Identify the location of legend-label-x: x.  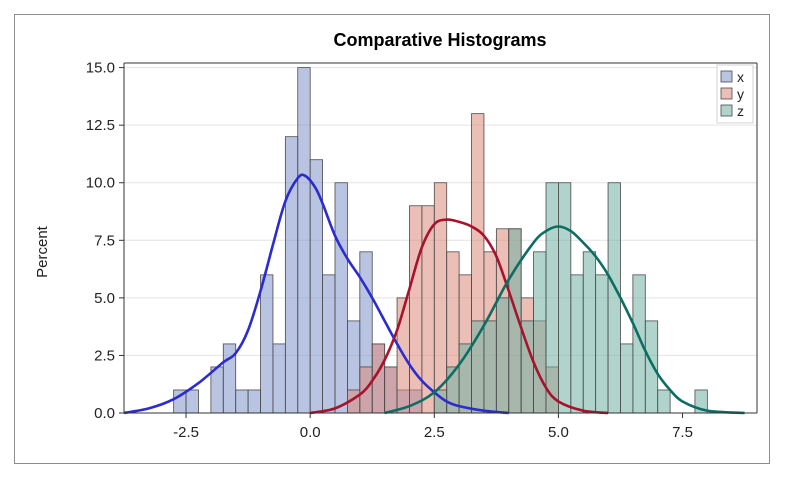
(740, 77).